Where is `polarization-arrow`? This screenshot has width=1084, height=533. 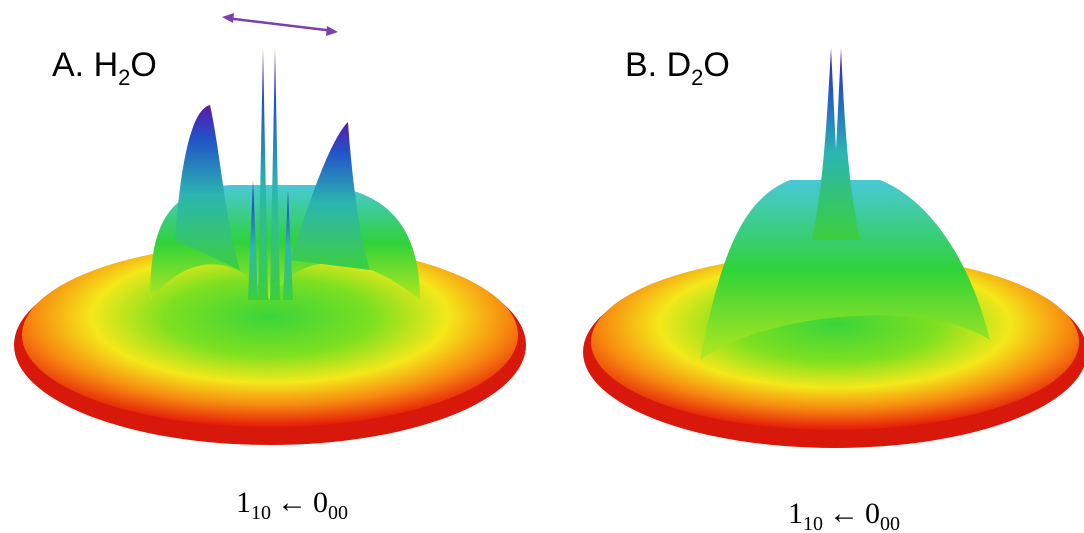 polarization-arrow is located at coordinates (280, 24).